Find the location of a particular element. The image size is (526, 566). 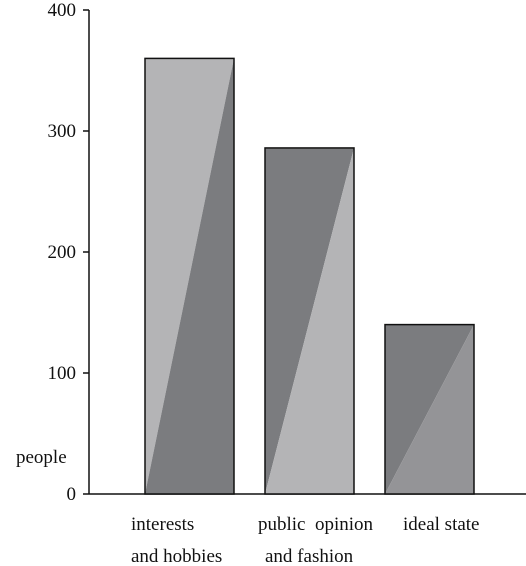

bar-ideal-state is located at coordinates (429, 409).